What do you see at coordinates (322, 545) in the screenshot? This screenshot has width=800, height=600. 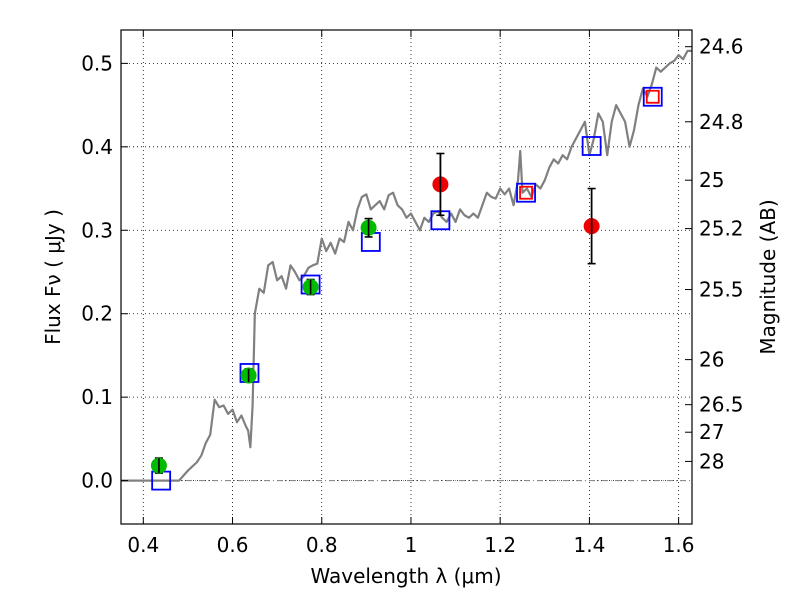 I see `x-tick-label-2: 0.8` at bounding box center [322, 545].